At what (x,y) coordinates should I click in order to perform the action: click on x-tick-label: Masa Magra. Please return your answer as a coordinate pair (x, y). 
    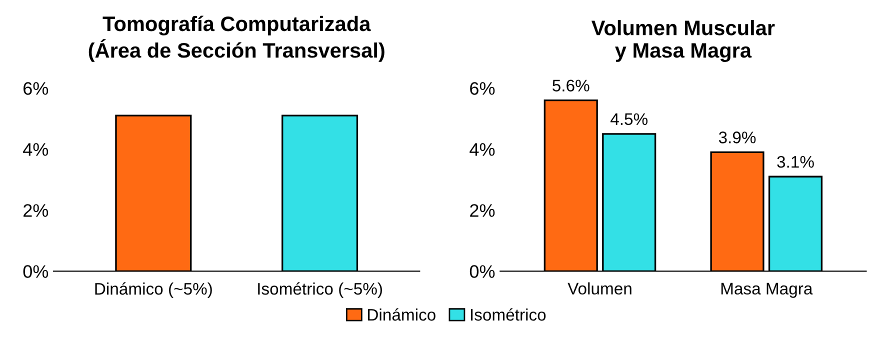
    Looking at the image, I should click on (767, 290).